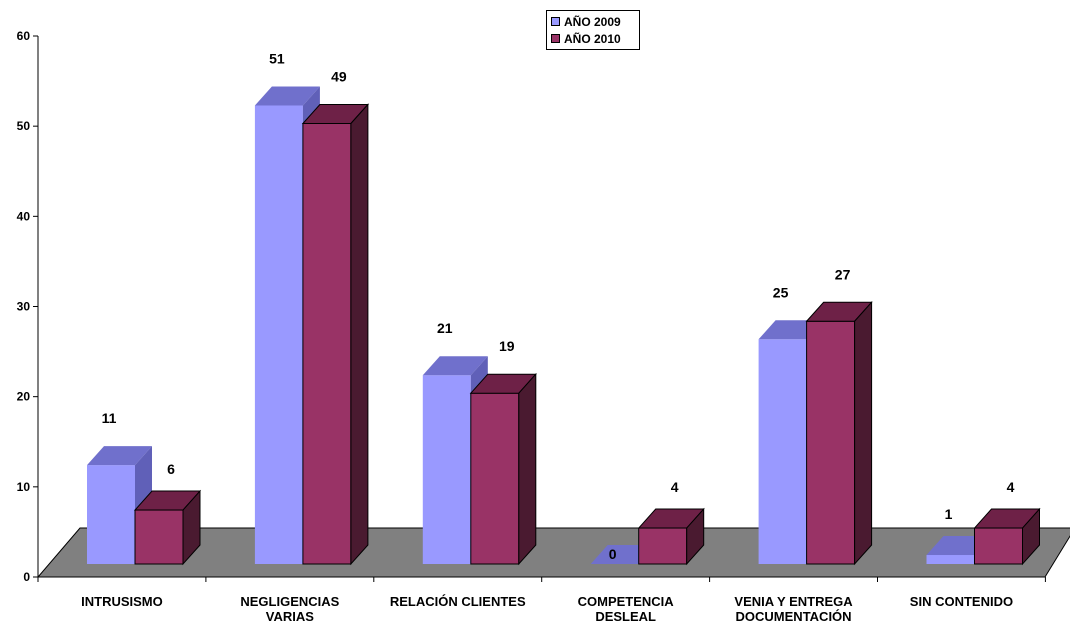 The width and height of the screenshot is (1070, 623). Describe the element at coordinates (843, 274) in the screenshot. I see `data-label: 27` at that location.